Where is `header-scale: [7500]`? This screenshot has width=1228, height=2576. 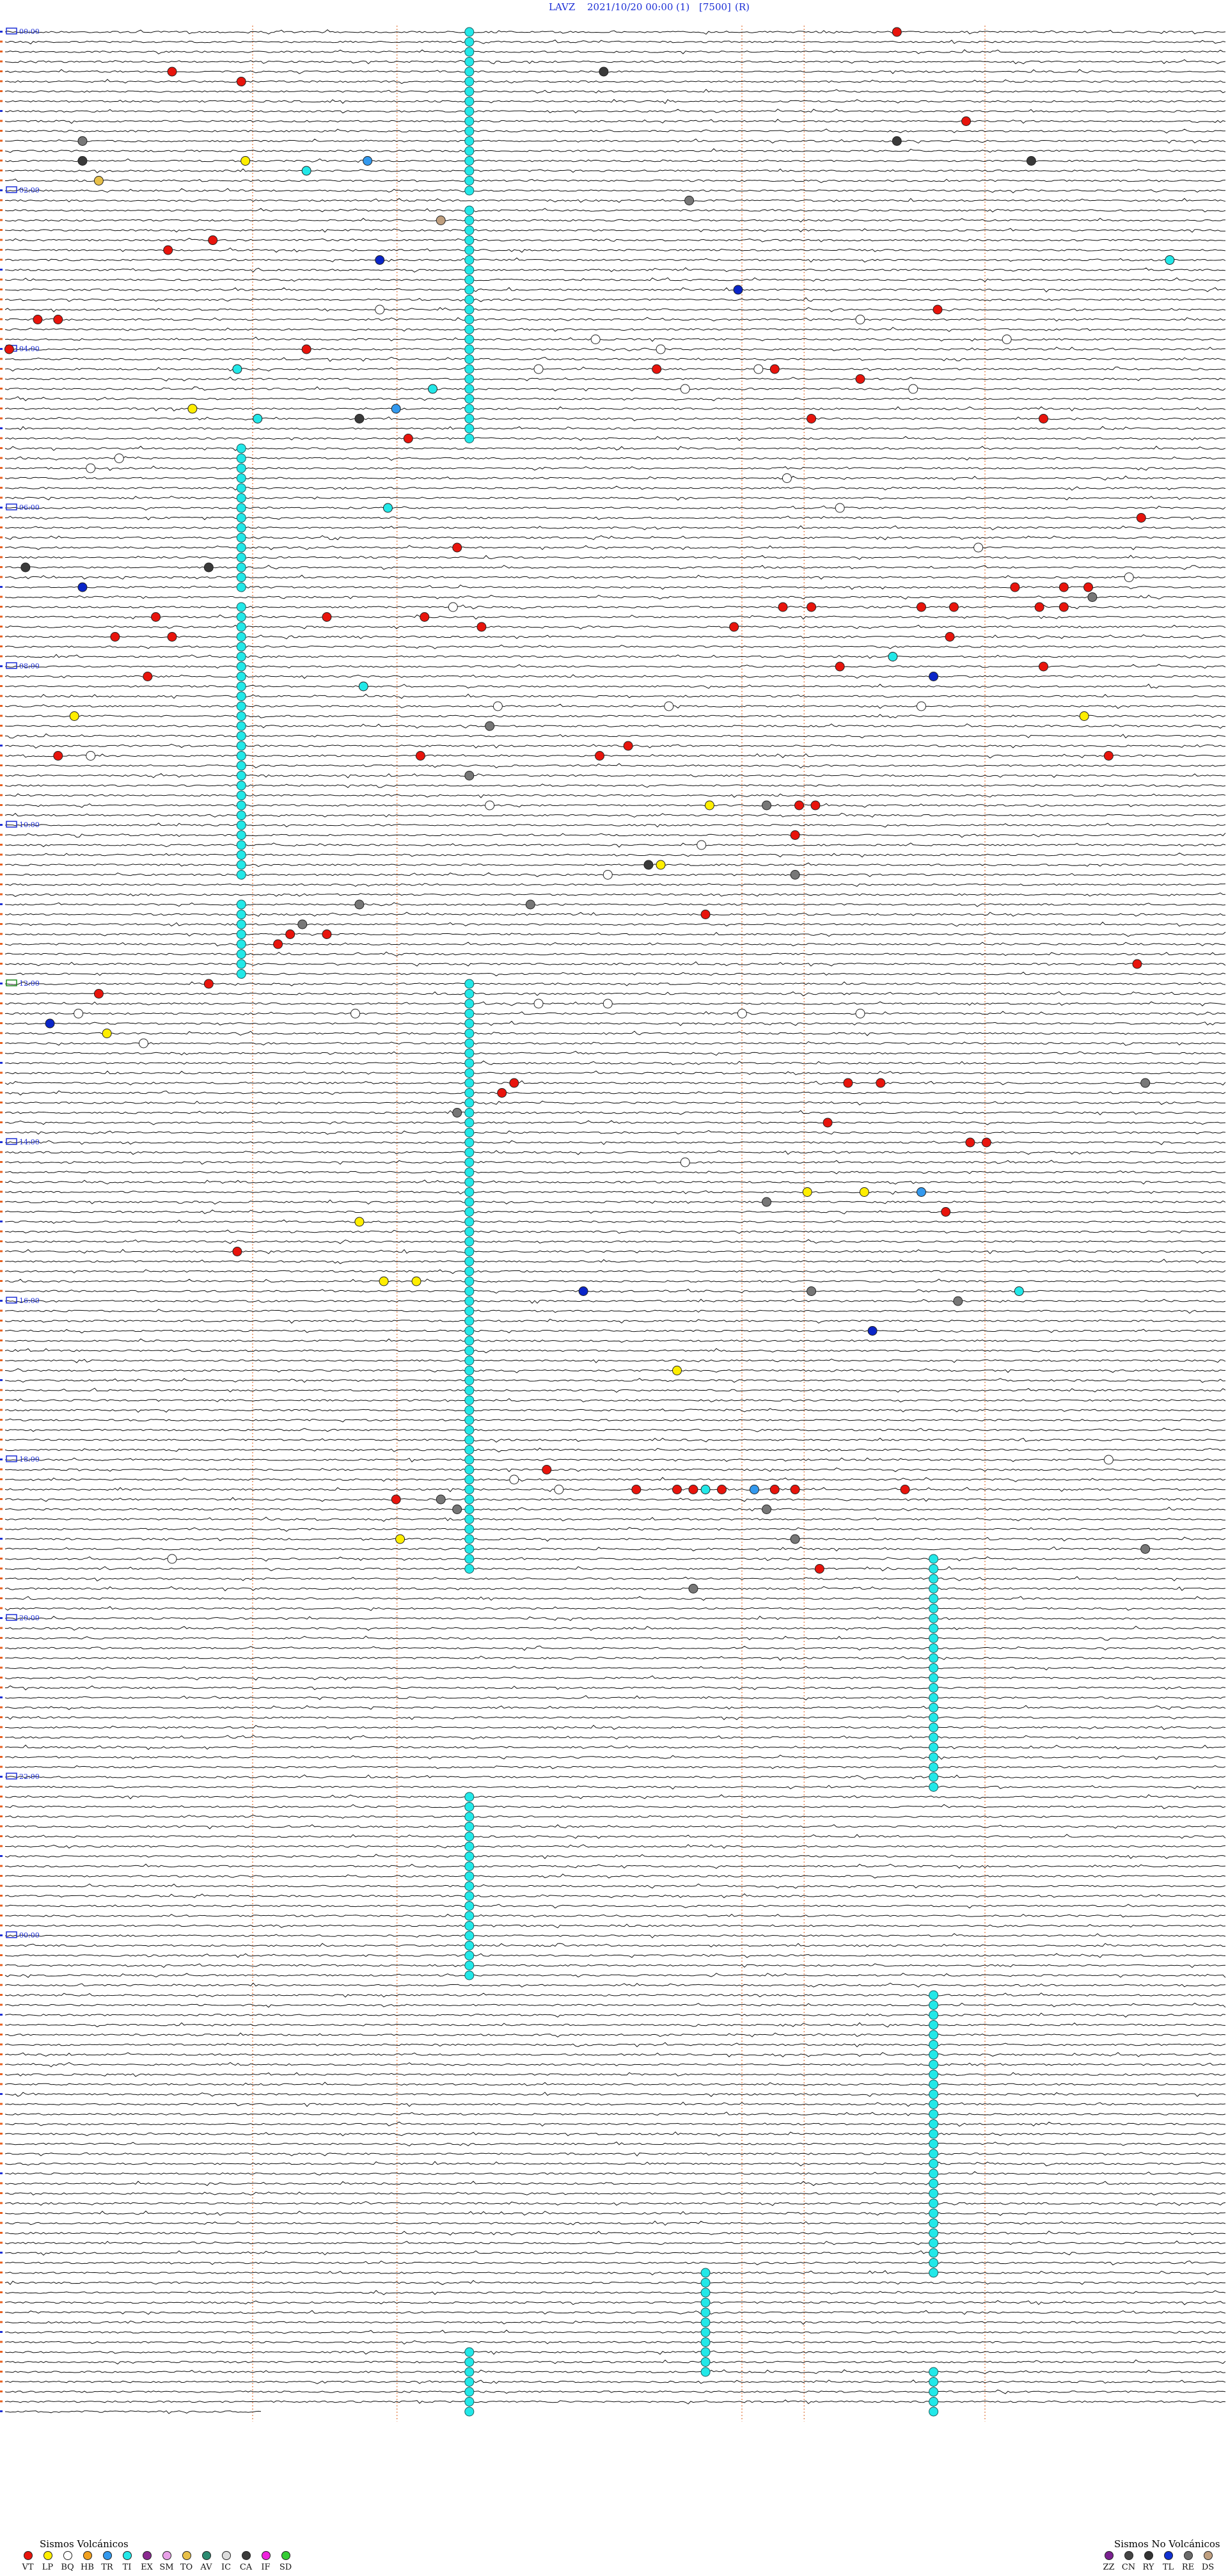 header-scale: [7500] is located at coordinates (715, 7).